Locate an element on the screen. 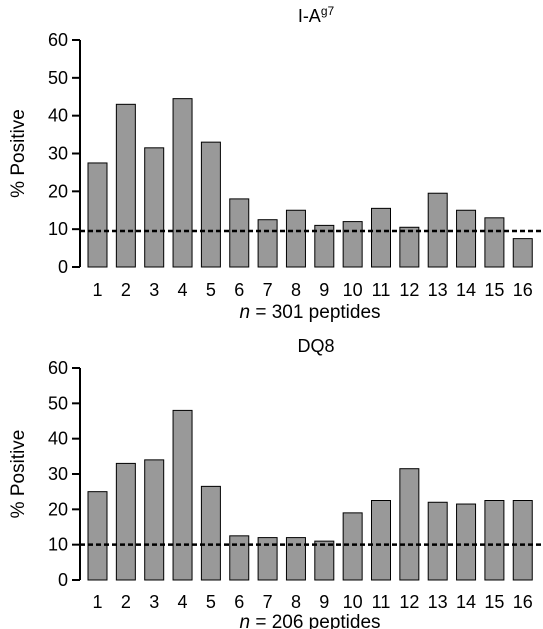  x-axis-label: n = 206 peptides is located at coordinates (309, 620).